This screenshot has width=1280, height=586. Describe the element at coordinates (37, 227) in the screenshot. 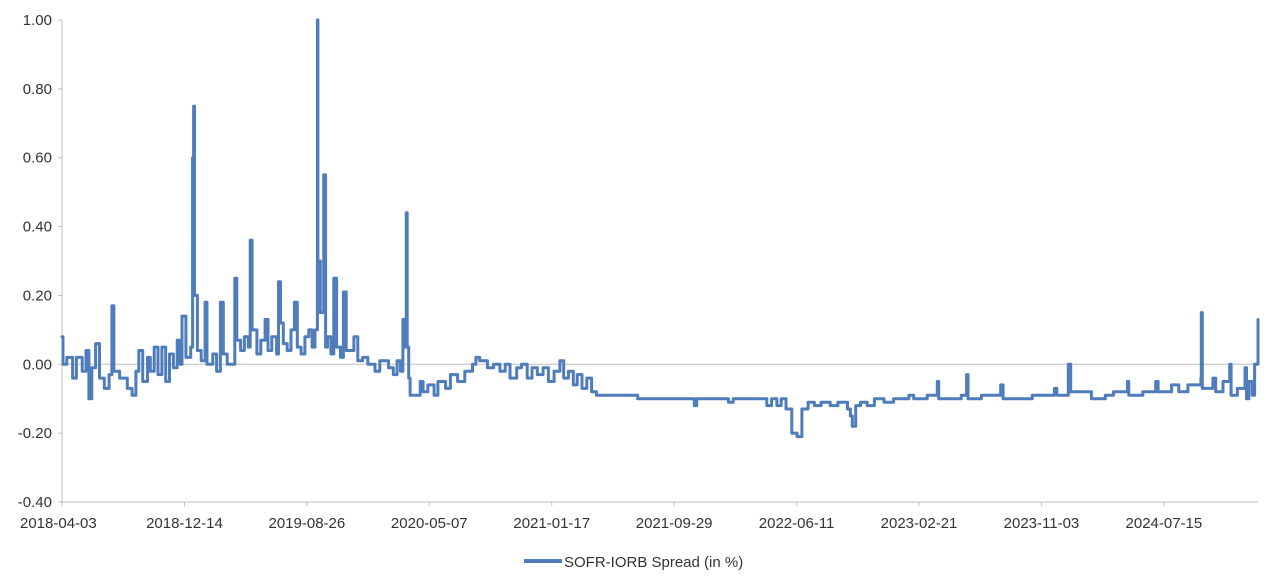

I see `y-tick-label: 0.40` at that location.